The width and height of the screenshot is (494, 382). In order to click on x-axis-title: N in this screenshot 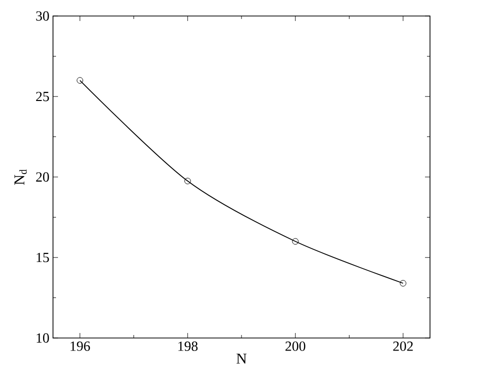, I will do `click(241, 359)`.